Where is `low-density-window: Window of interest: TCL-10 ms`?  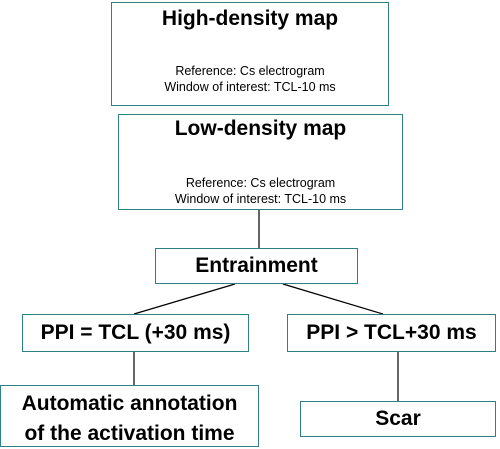
low-density-window: Window of interest: TCL-10 ms is located at coordinates (260, 199).